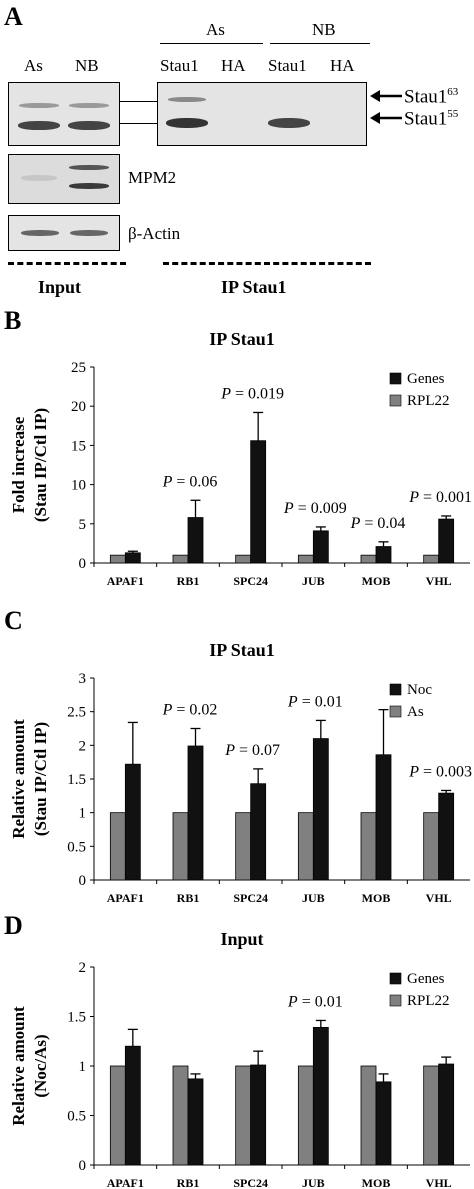 The image size is (474, 1189). What do you see at coordinates (39, 105) in the screenshot?
I see `input-band-upper-as` at bounding box center [39, 105].